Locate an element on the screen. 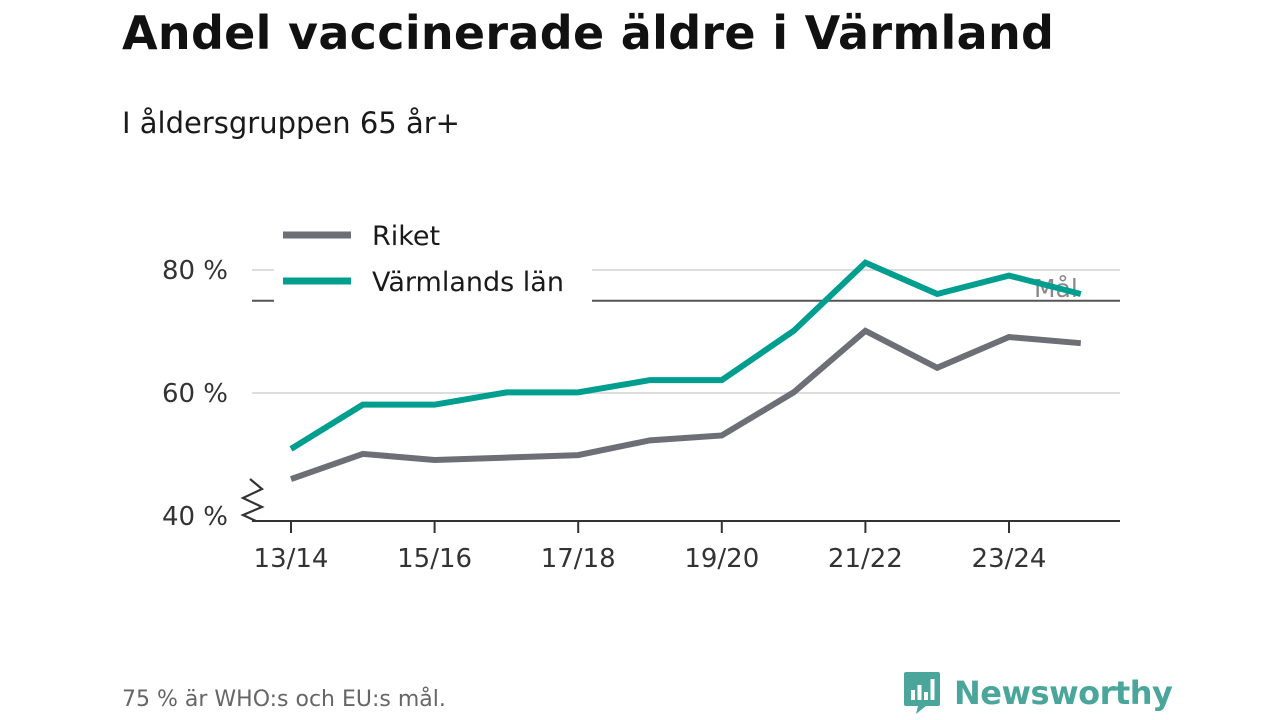 The image size is (1280, 720). legend-label-varmlands-lan: Värmlands län is located at coordinates (468, 282).